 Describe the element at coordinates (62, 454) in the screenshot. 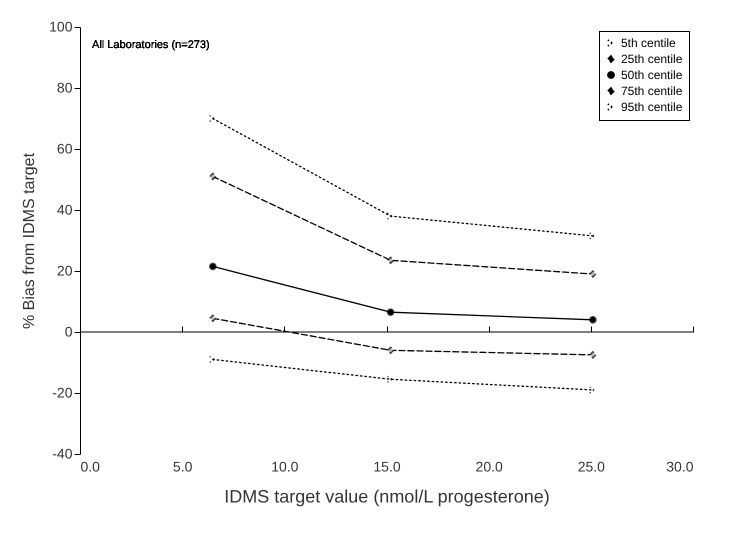

I see `y-tick-label: -40` at that location.